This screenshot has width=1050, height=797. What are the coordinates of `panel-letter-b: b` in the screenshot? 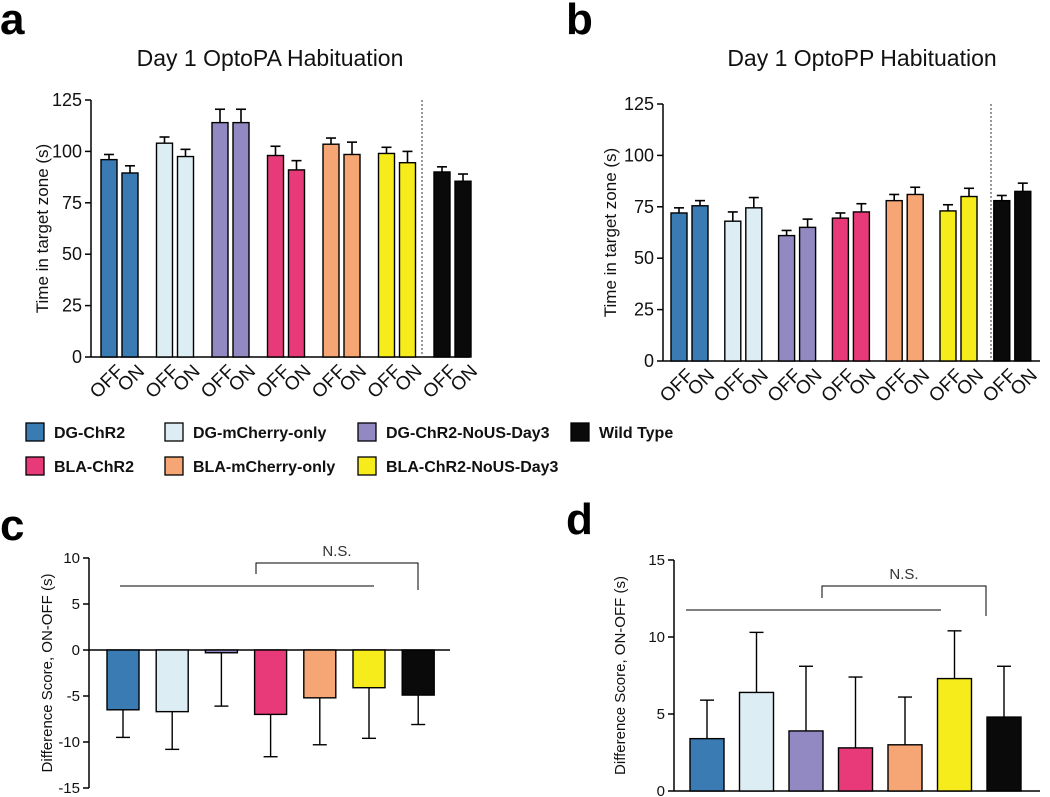 It's located at (579, 22).